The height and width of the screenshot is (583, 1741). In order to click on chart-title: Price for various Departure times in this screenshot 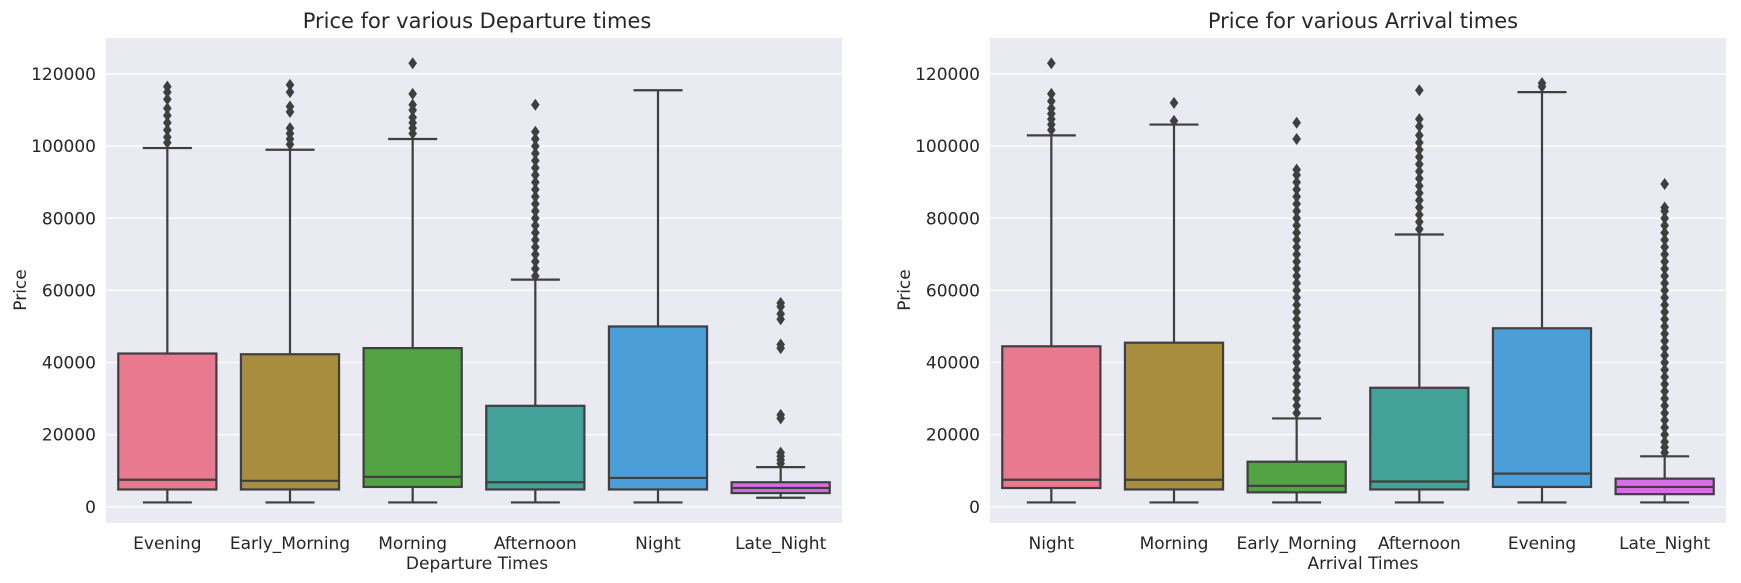, I will do `click(477, 21)`.